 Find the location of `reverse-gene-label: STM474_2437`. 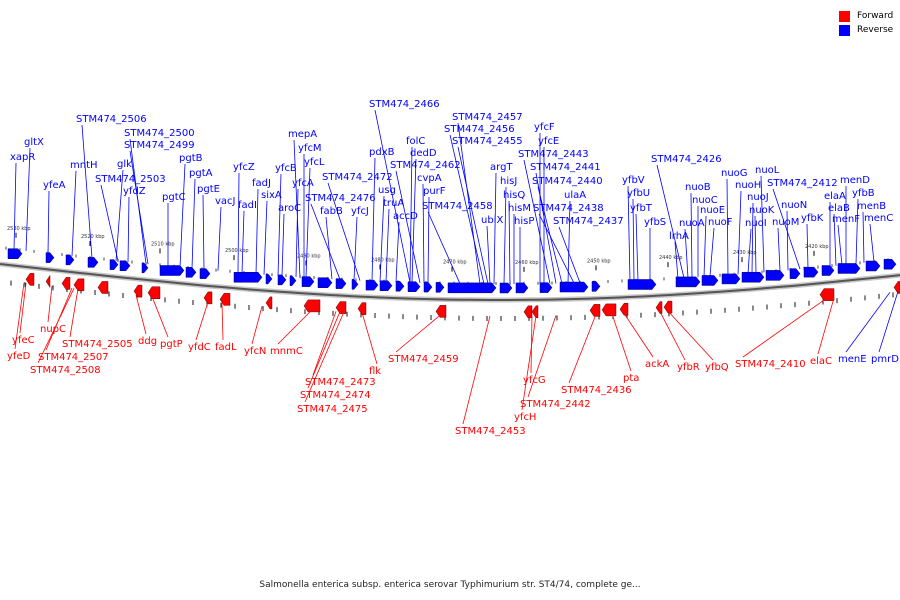

reverse-gene-label: STM474_2437 is located at coordinates (588, 221).